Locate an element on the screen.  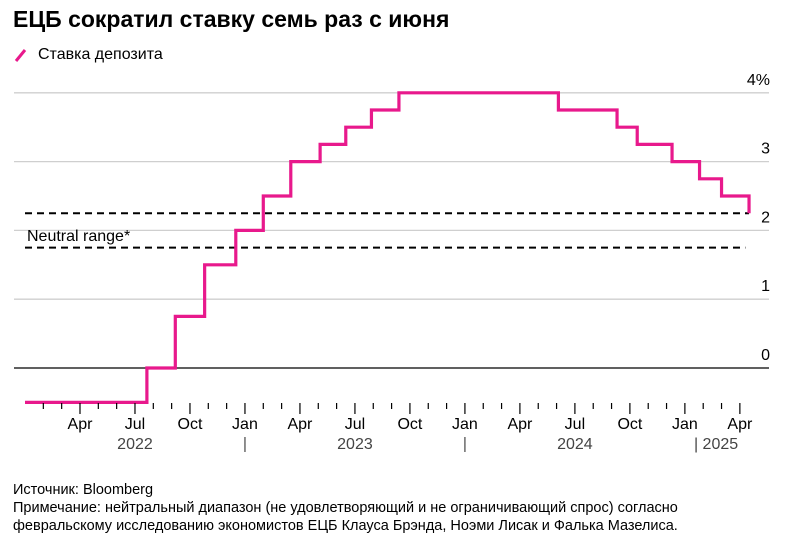
y-tick-label: 0 is located at coordinates (765, 355).